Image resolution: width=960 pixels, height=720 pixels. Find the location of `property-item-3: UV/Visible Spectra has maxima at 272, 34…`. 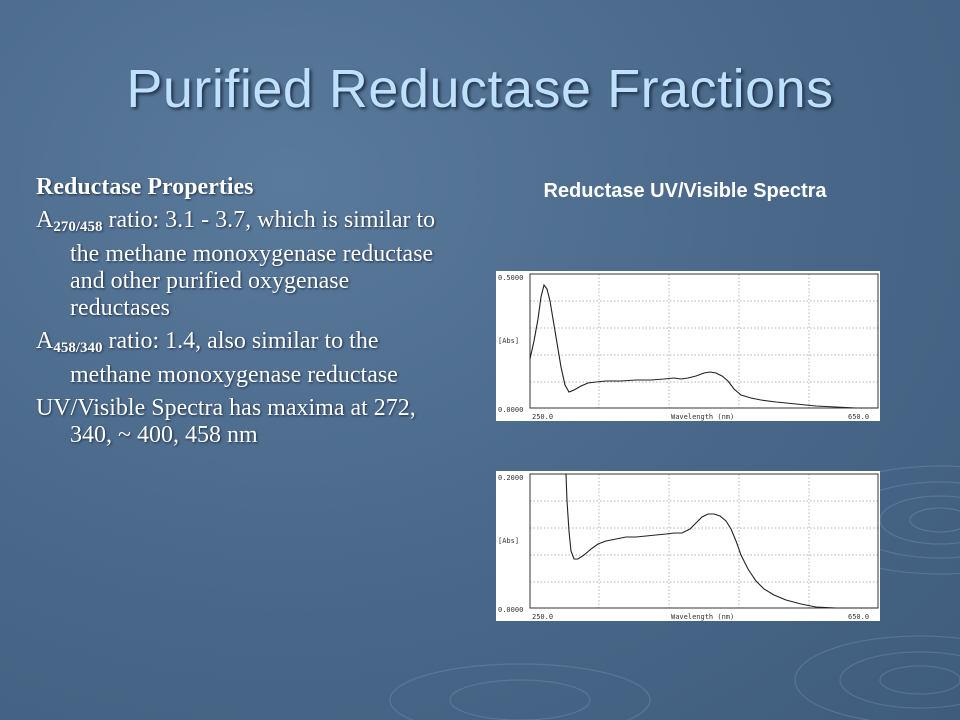

property-item-3: UV/Visible Spectra has maxima at 272, 34… is located at coordinates (236, 422).